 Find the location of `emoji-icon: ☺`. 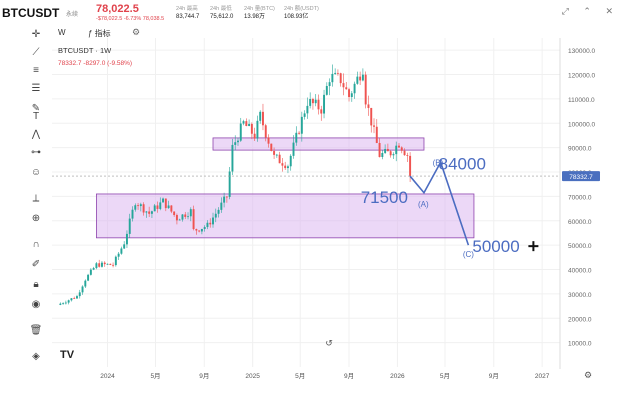

emoji-icon: ☺ is located at coordinates (36, 172).